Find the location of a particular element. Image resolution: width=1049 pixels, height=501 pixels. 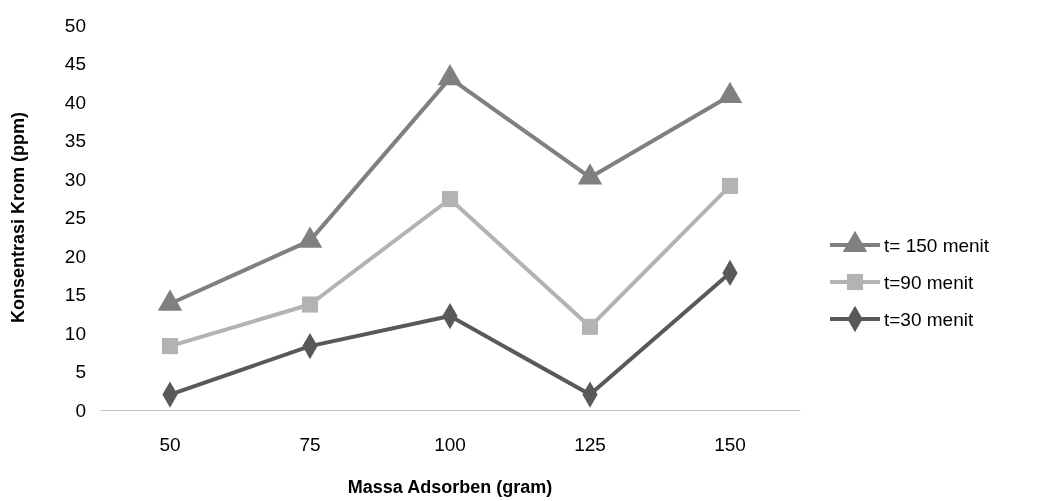

x-tick-label: 150 is located at coordinates (730, 445).